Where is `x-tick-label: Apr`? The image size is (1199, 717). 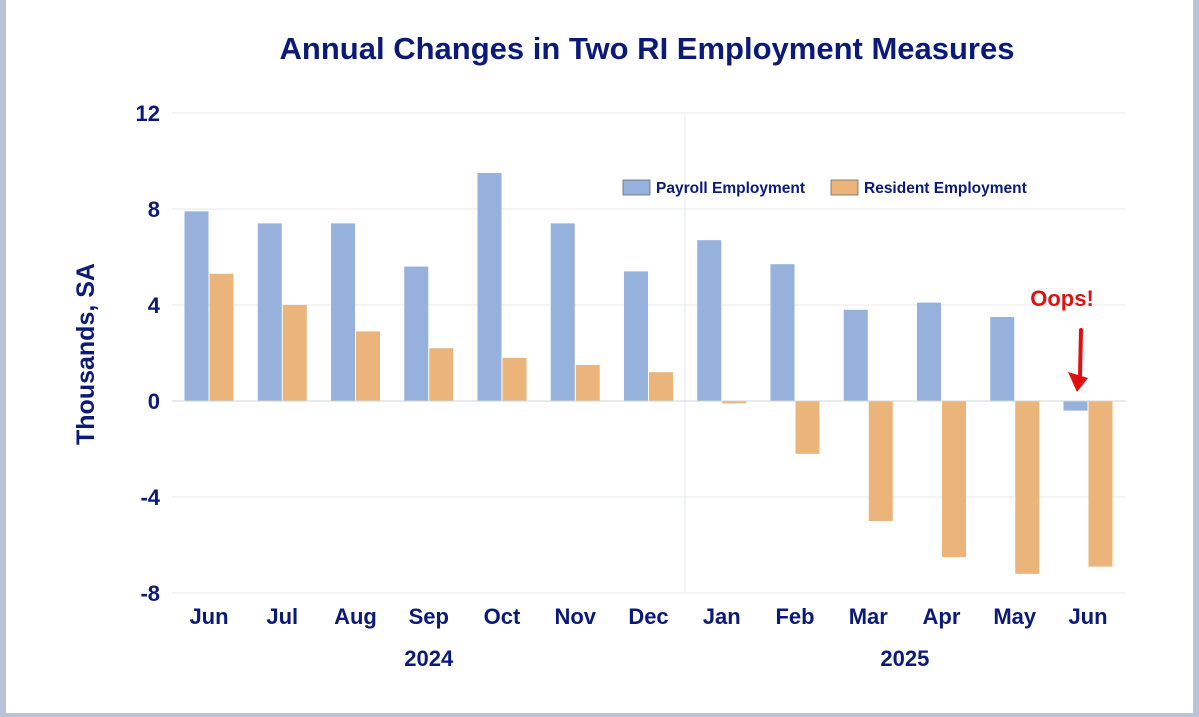
x-tick-label: Apr is located at coordinates (942, 616).